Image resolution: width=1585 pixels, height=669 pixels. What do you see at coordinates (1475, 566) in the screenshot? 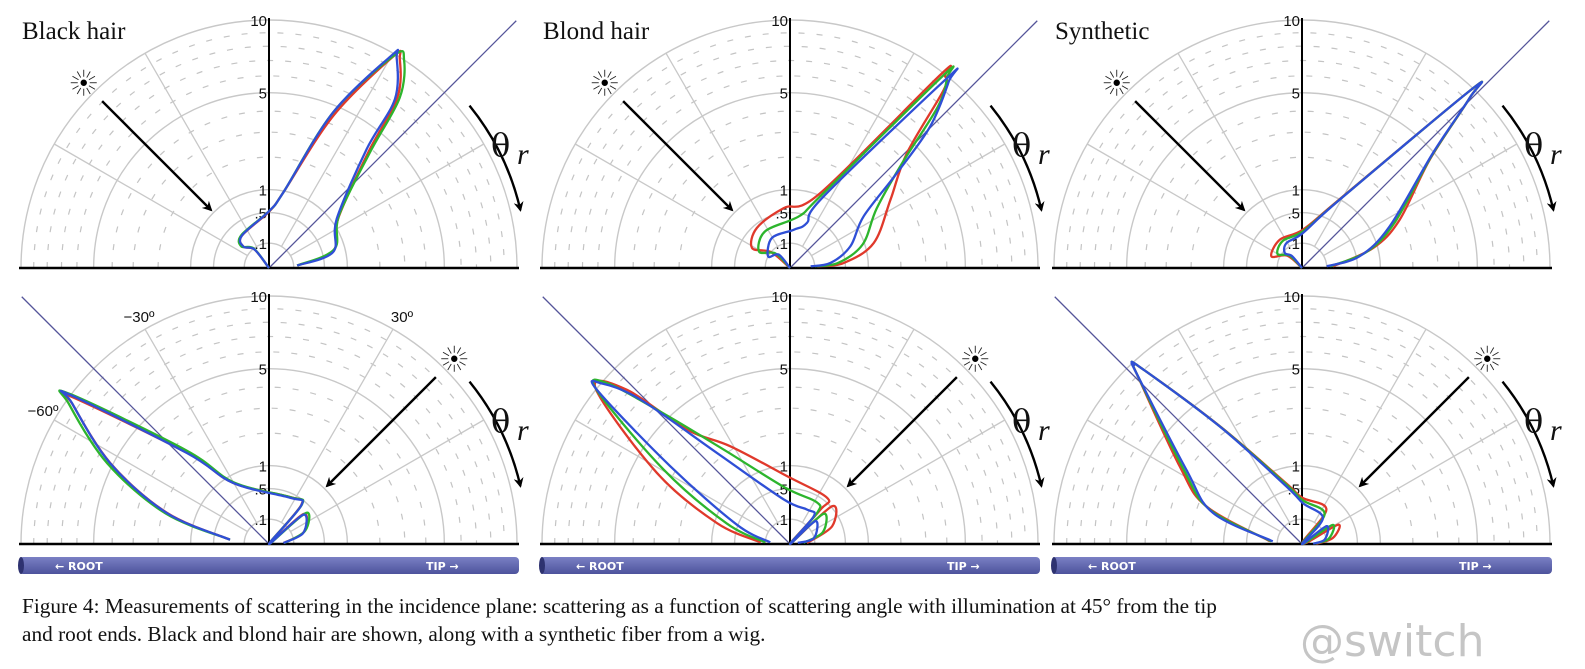
I see `tip-label: TIP →` at bounding box center [1475, 566].